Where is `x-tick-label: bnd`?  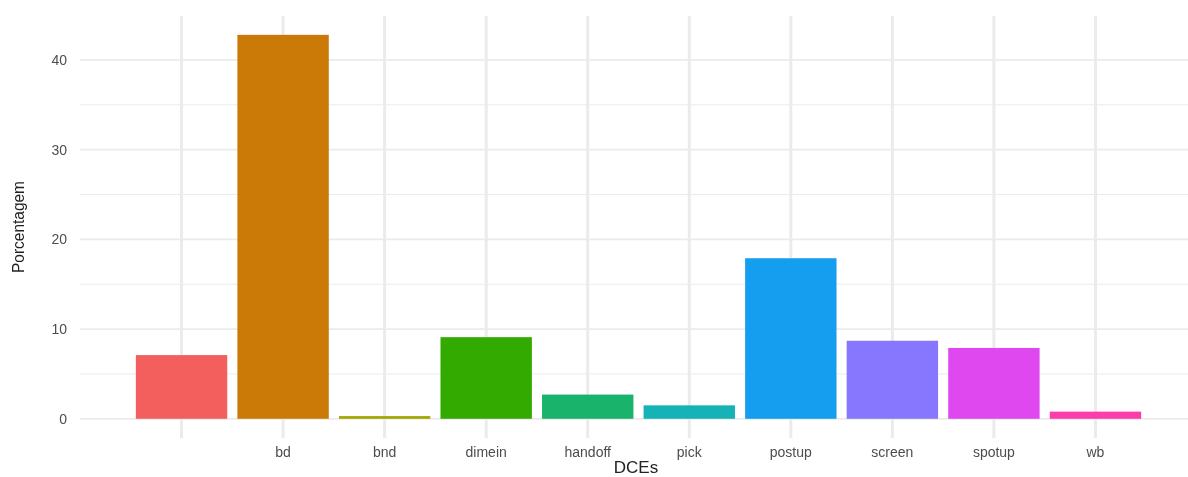 x-tick-label: bnd is located at coordinates (384, 452).